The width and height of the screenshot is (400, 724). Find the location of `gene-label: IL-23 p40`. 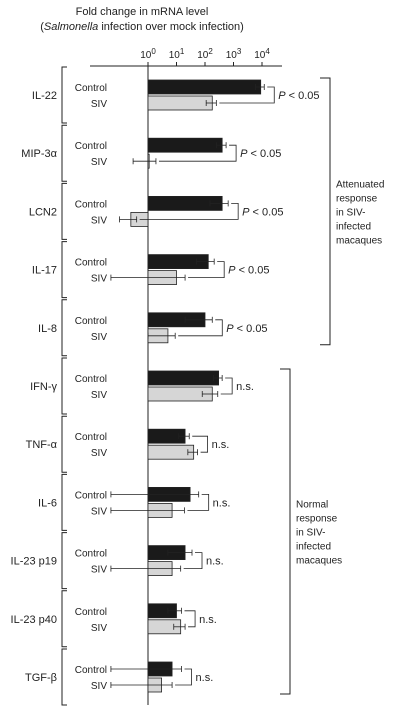

gene-label: IL-23 p40 is located at coordinates (34, 620).